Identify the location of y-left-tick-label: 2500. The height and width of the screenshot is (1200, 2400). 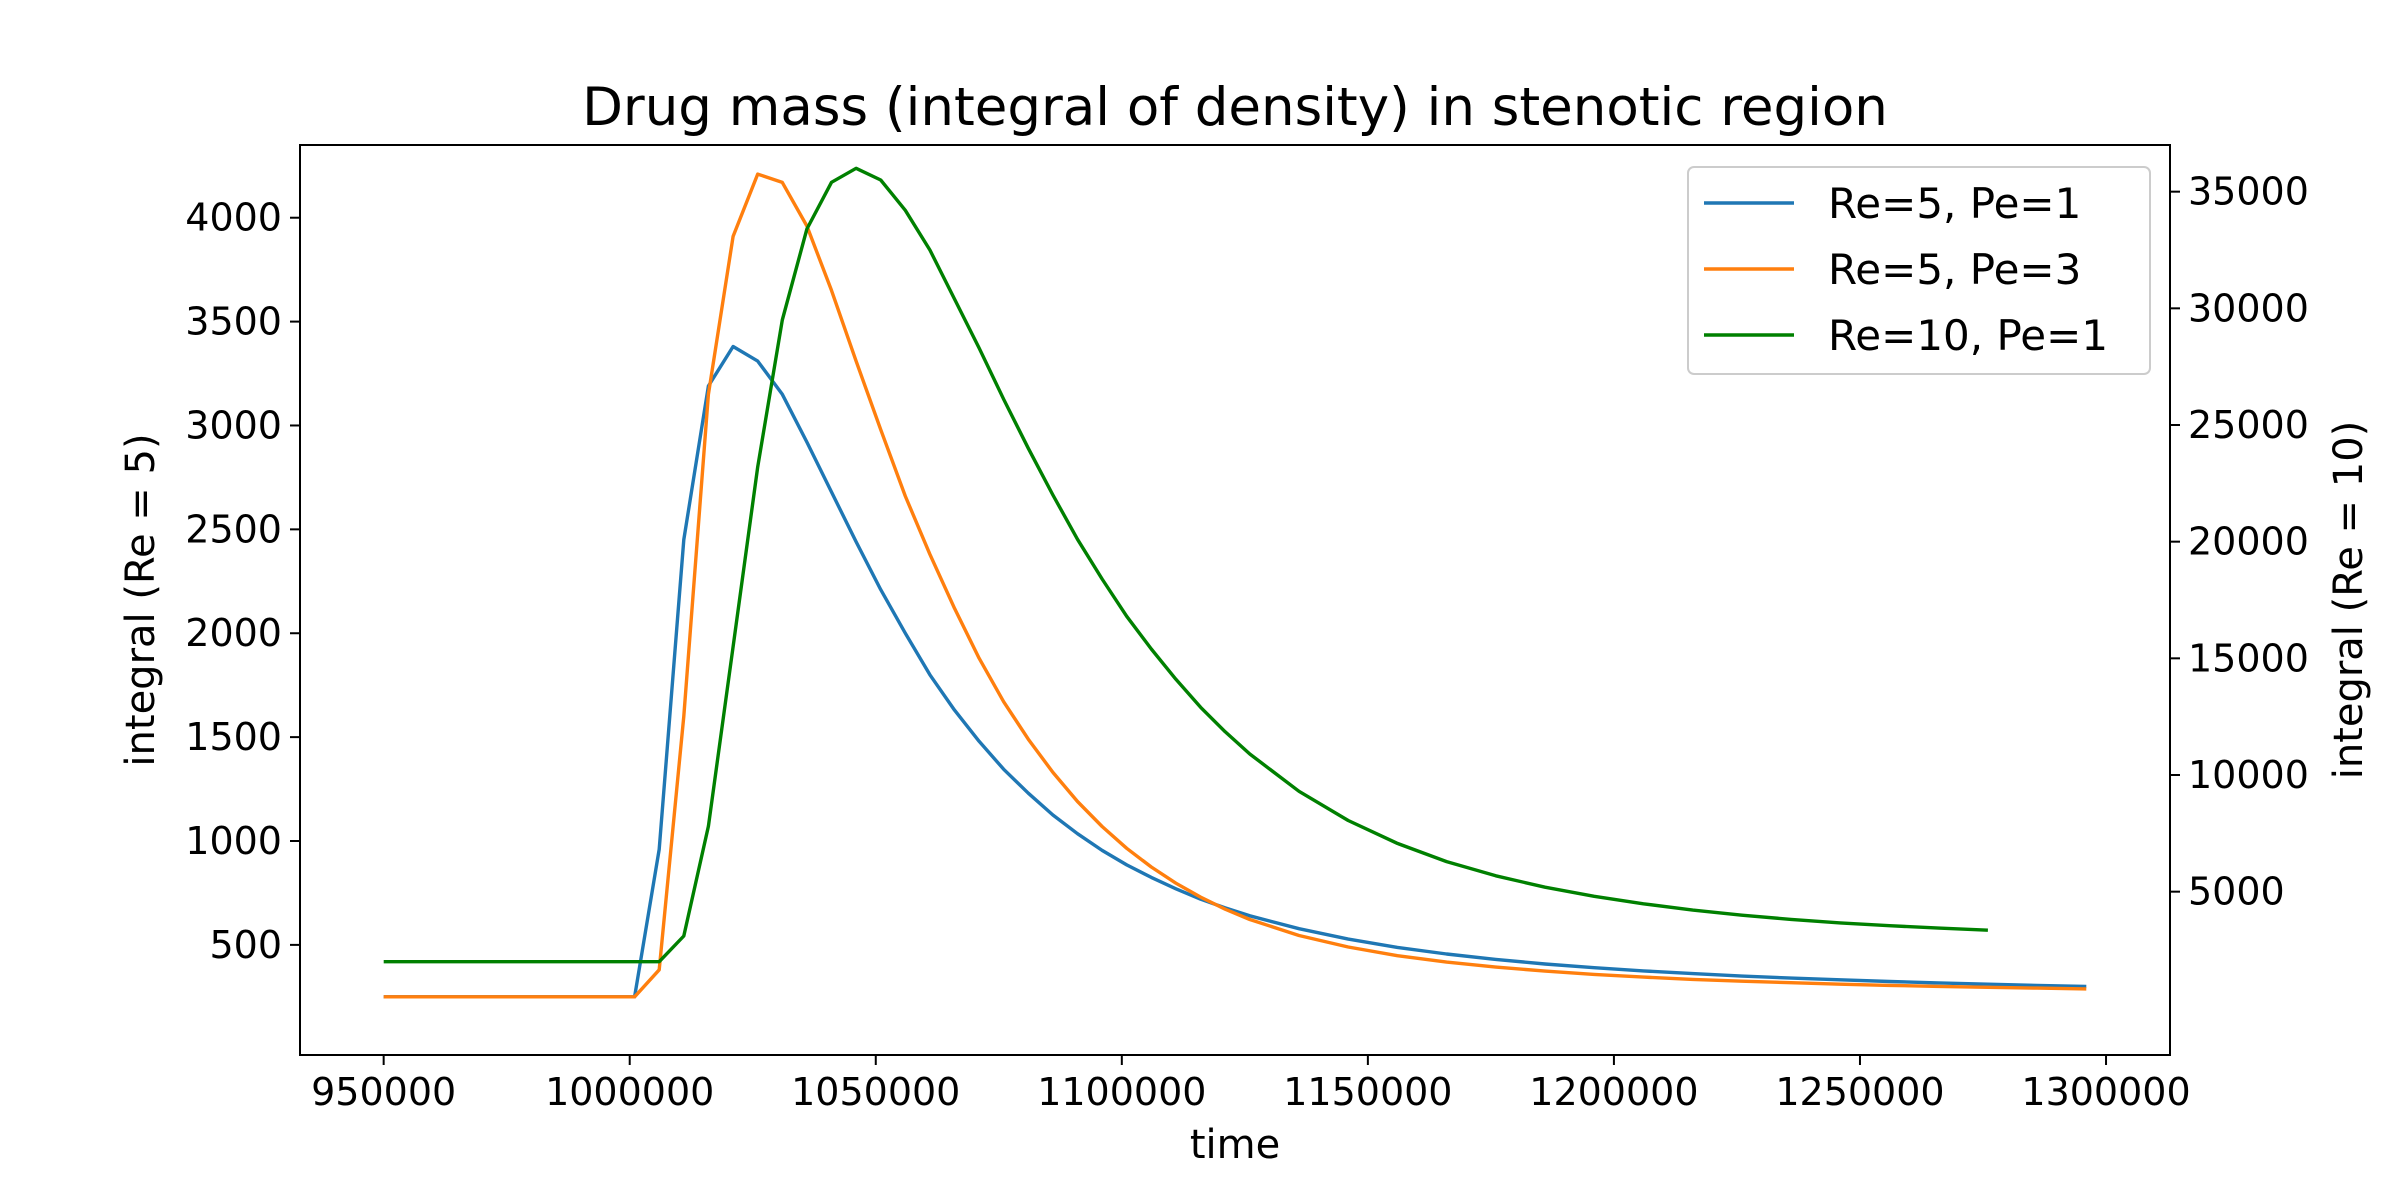
(233, 529).